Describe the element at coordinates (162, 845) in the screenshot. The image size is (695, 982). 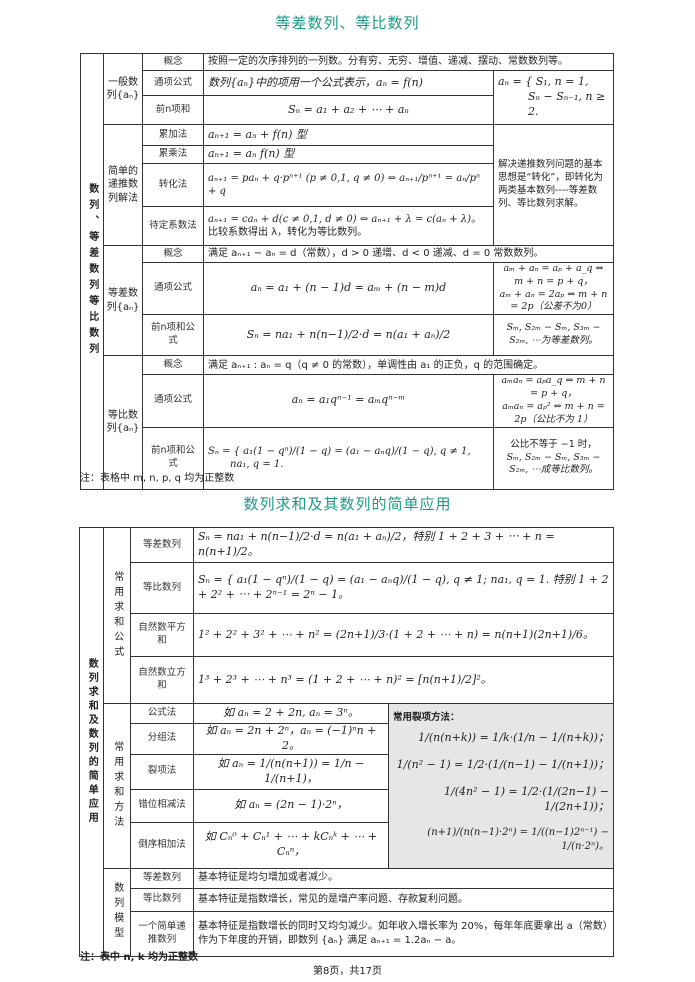
I see `row-label: 倒序相加法` at that location.